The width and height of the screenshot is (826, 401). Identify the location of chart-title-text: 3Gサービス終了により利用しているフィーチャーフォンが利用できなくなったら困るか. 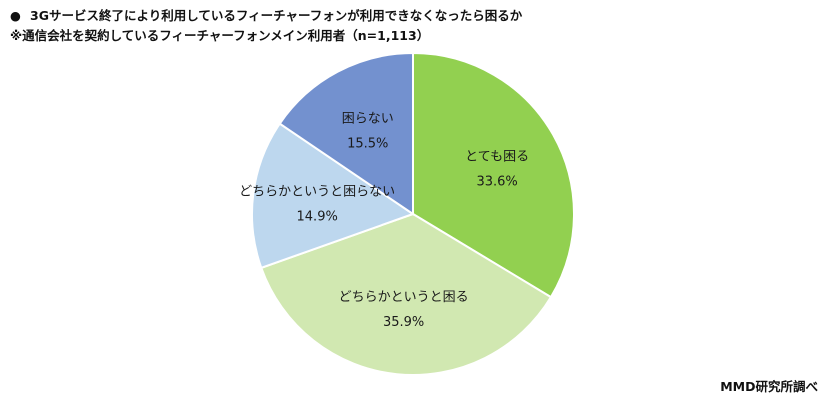
(276, 15).